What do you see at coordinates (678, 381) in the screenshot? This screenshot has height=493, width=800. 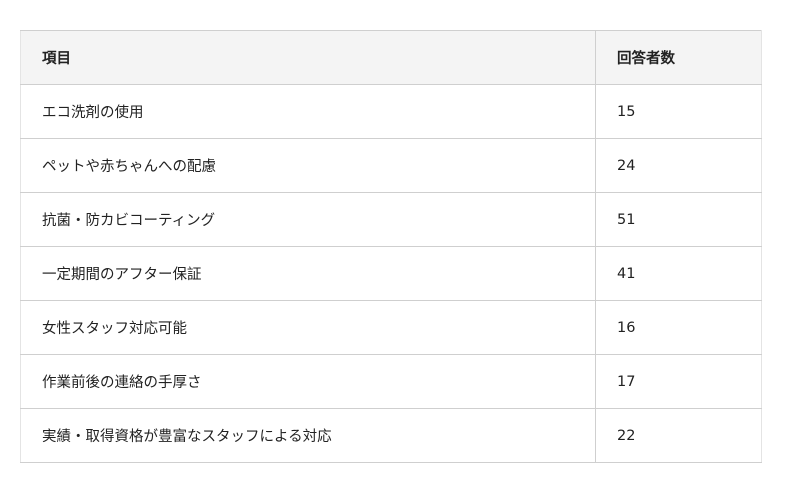 I see `count-cell: 17` at bounding box center [678, 381].